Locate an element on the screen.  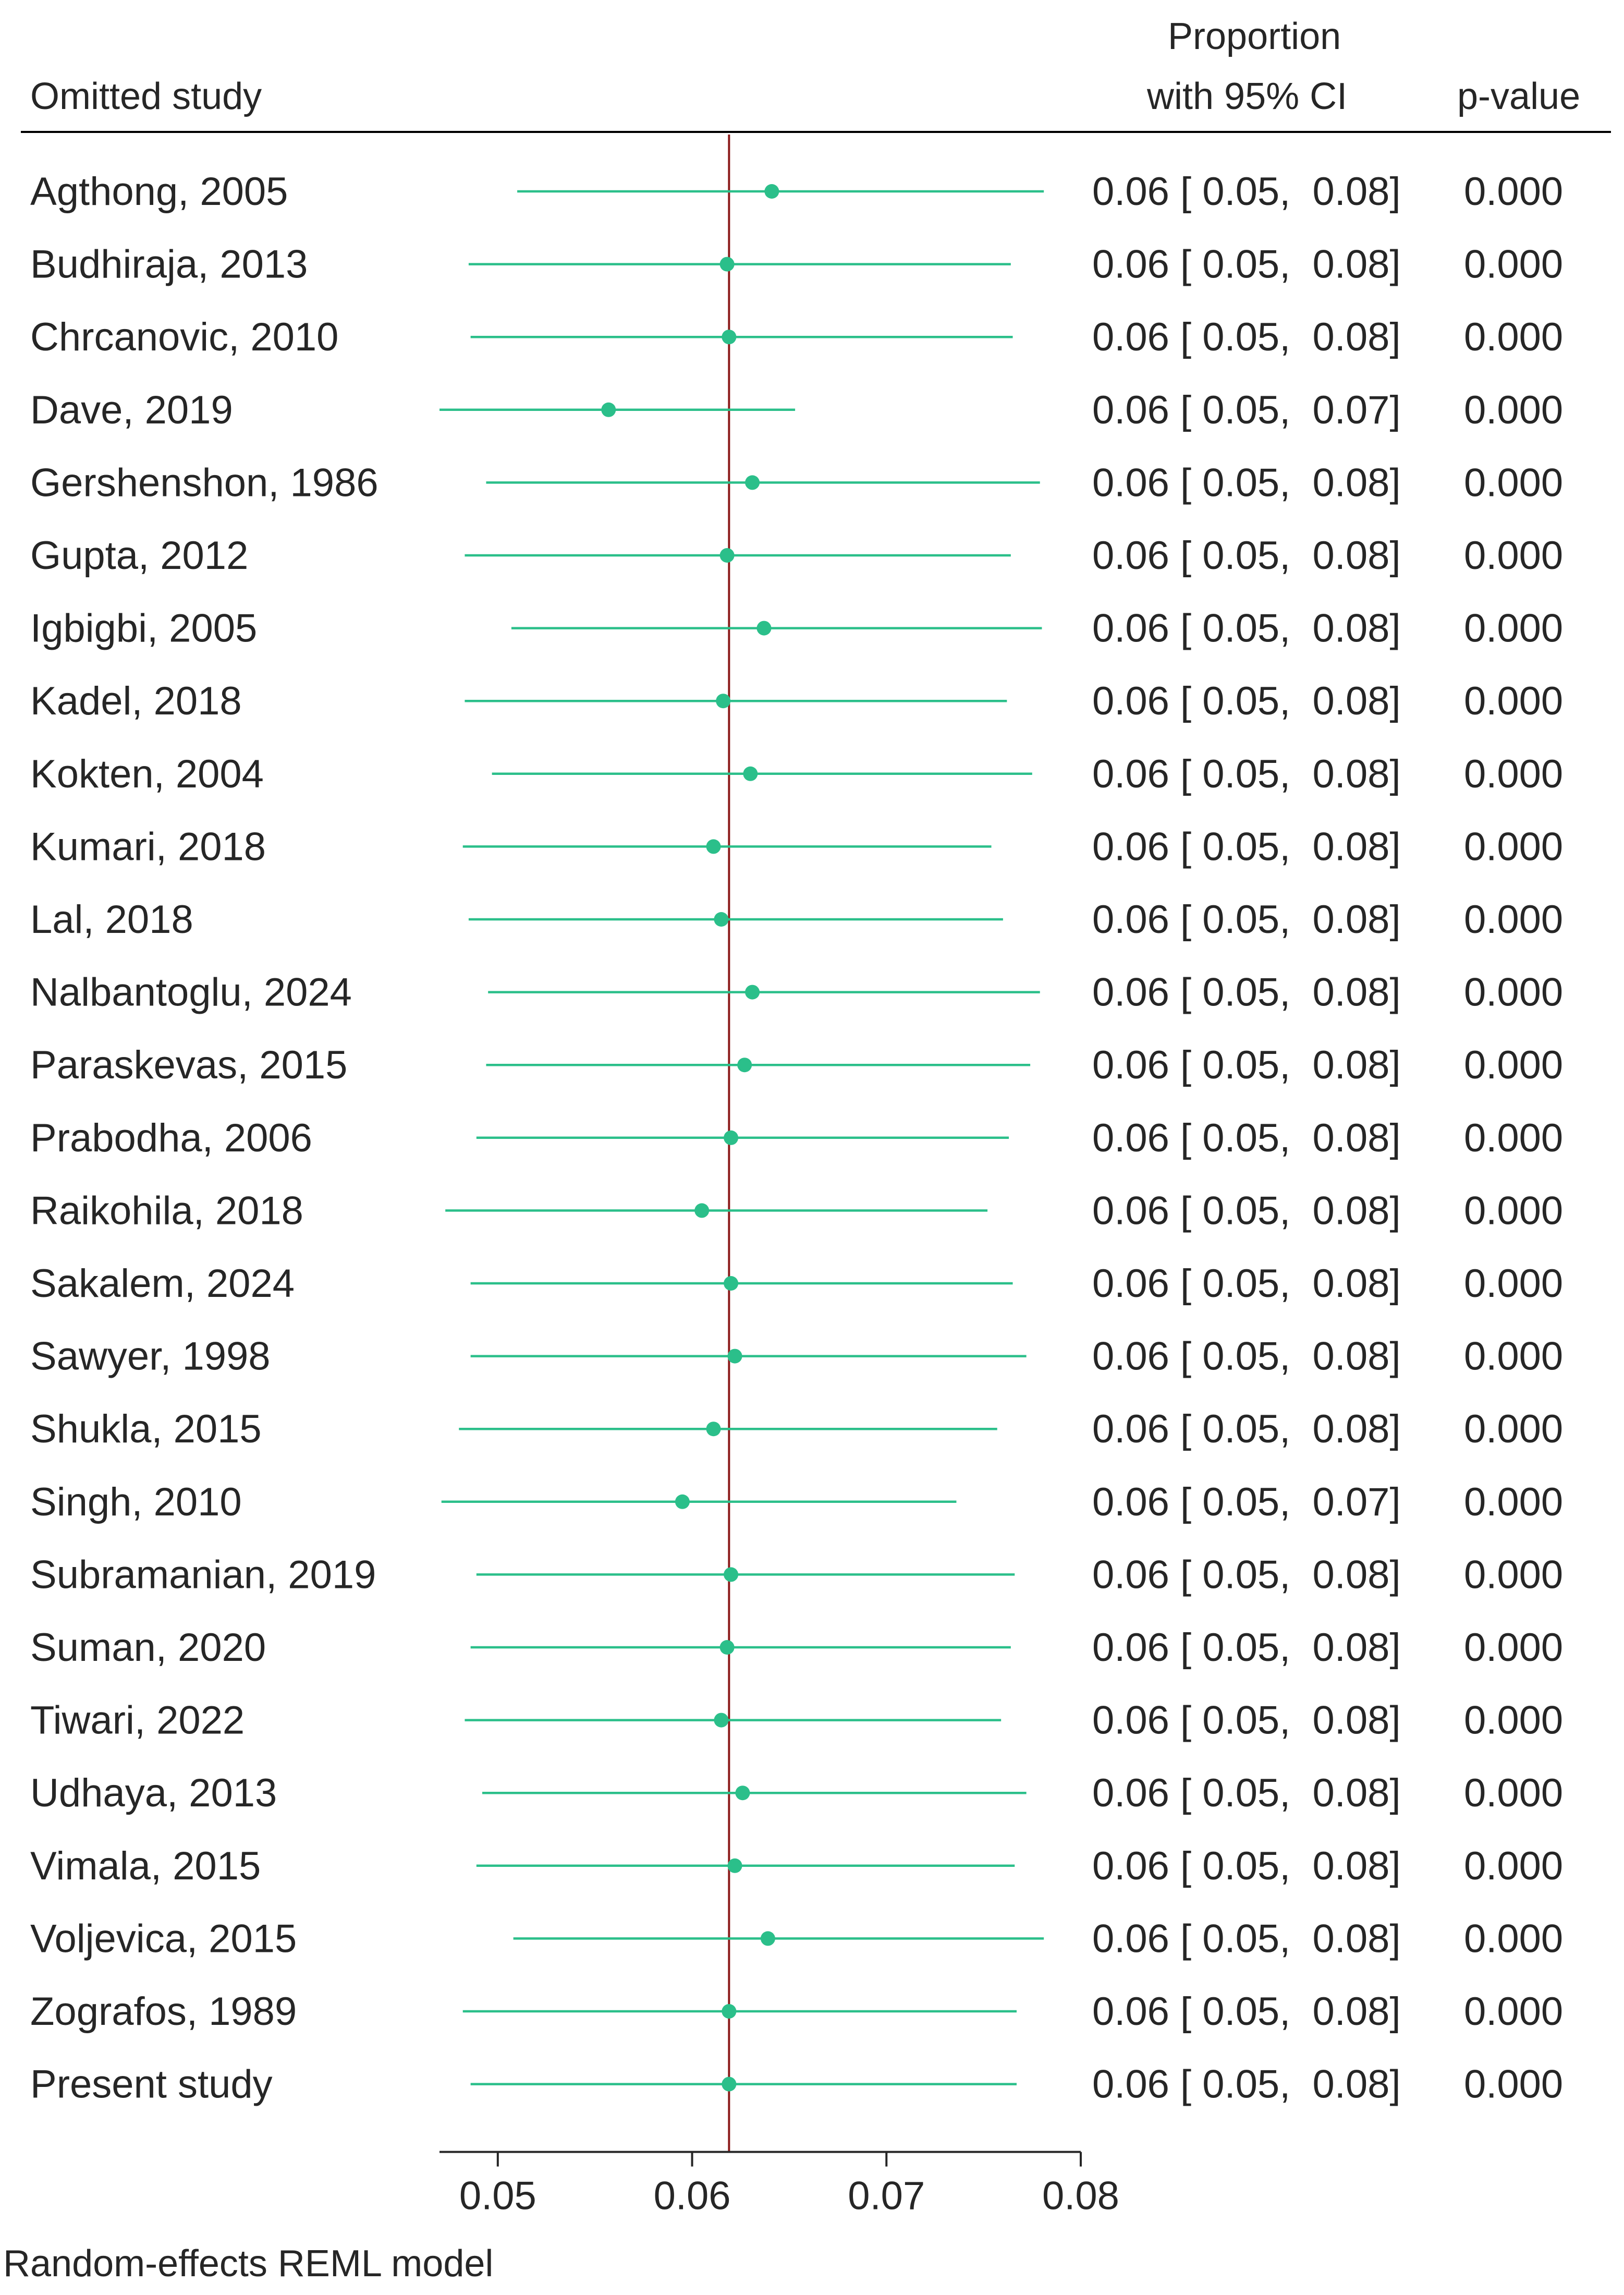
study-label: Kumari, 2018 is located at coordinates (148, 846).